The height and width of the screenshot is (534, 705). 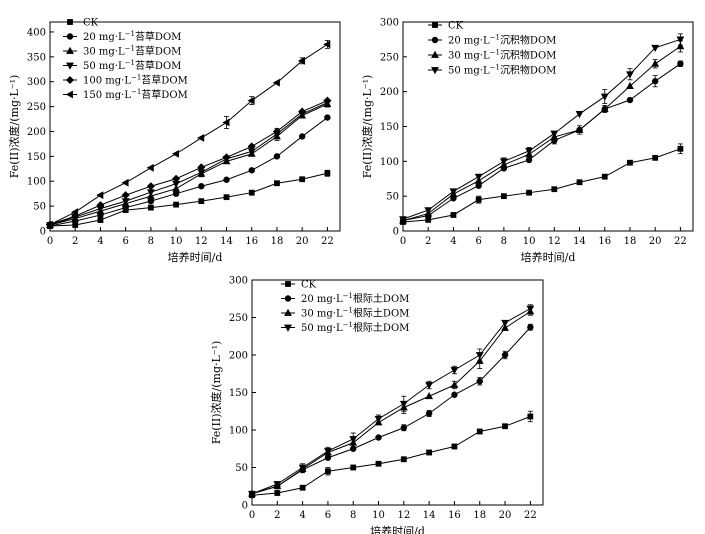 I want to click on legend-entry: CK, so click(x=456, y=26).